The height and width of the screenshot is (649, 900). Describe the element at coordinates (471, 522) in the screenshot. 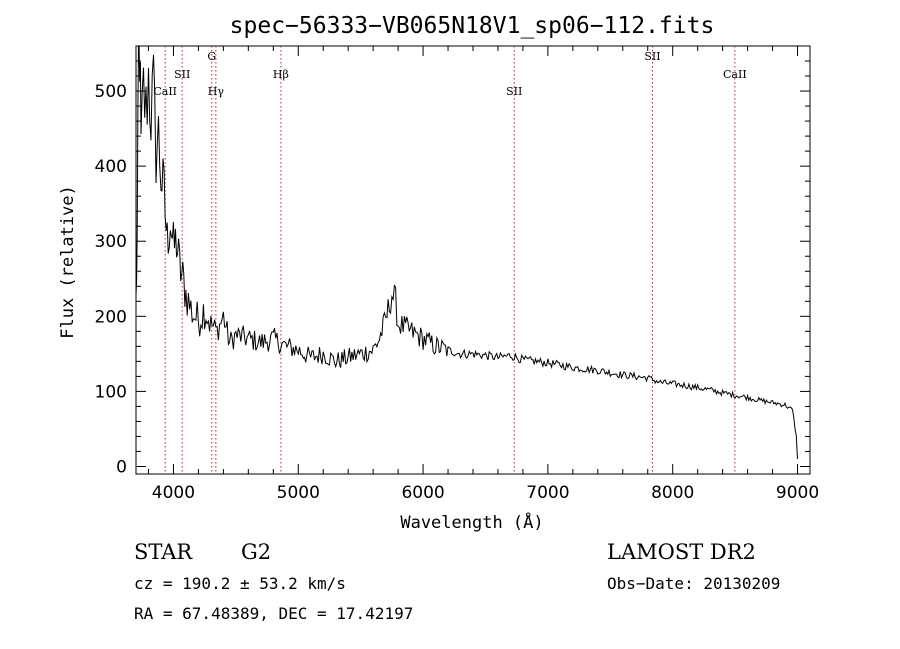

I see `x-axis-label: Wavelength (Å)` at that location.